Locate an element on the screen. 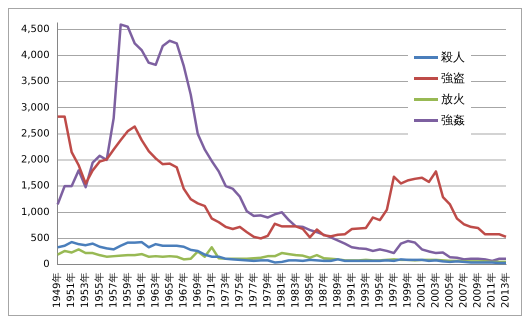  x-tick-label: 1971年 is located at coordinates (211, 290).